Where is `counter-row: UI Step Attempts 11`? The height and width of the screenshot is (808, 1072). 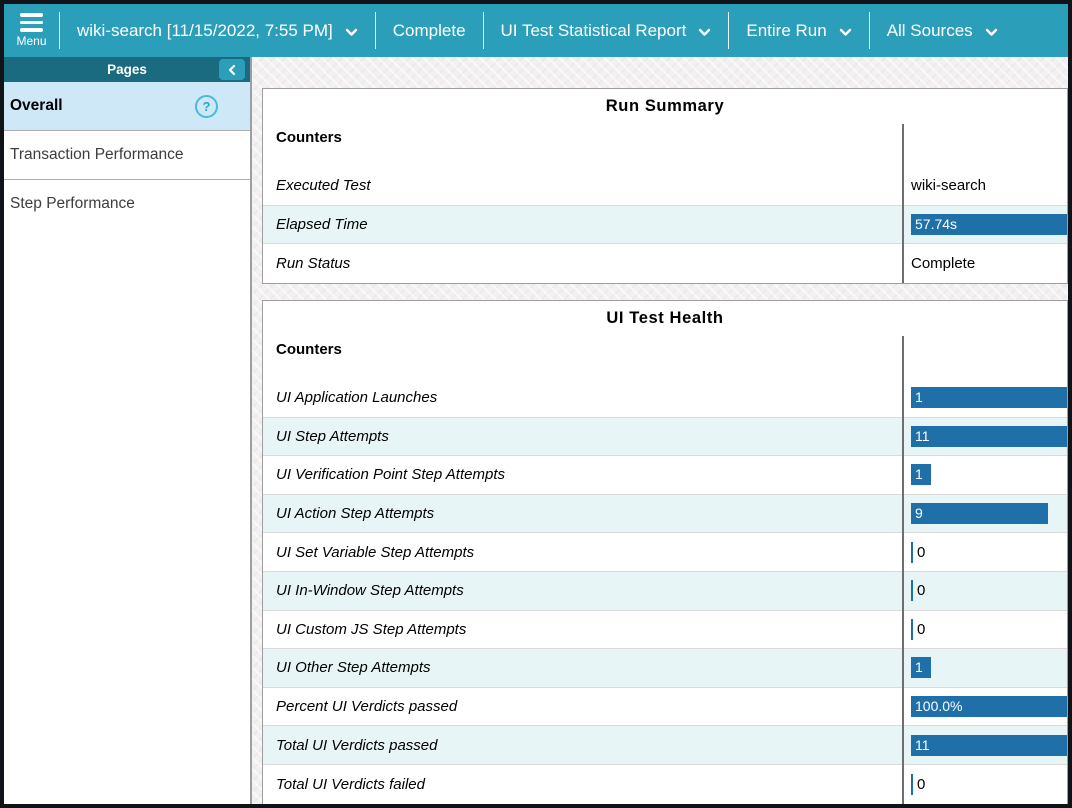
counter-row: UI Step Attempts 11 is located at coordinates (665, 437).